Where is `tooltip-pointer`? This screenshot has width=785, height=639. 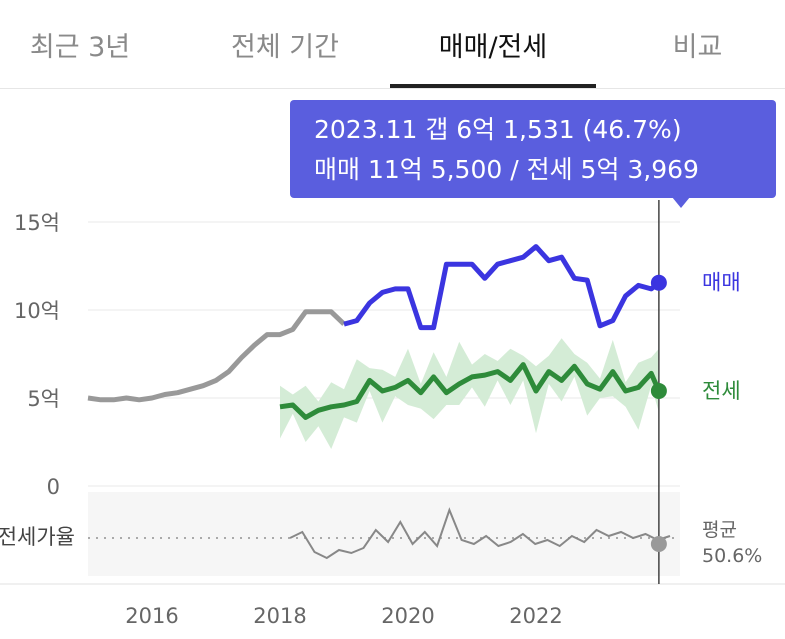
tooltip-pointer is located at coordinates (681, 202).